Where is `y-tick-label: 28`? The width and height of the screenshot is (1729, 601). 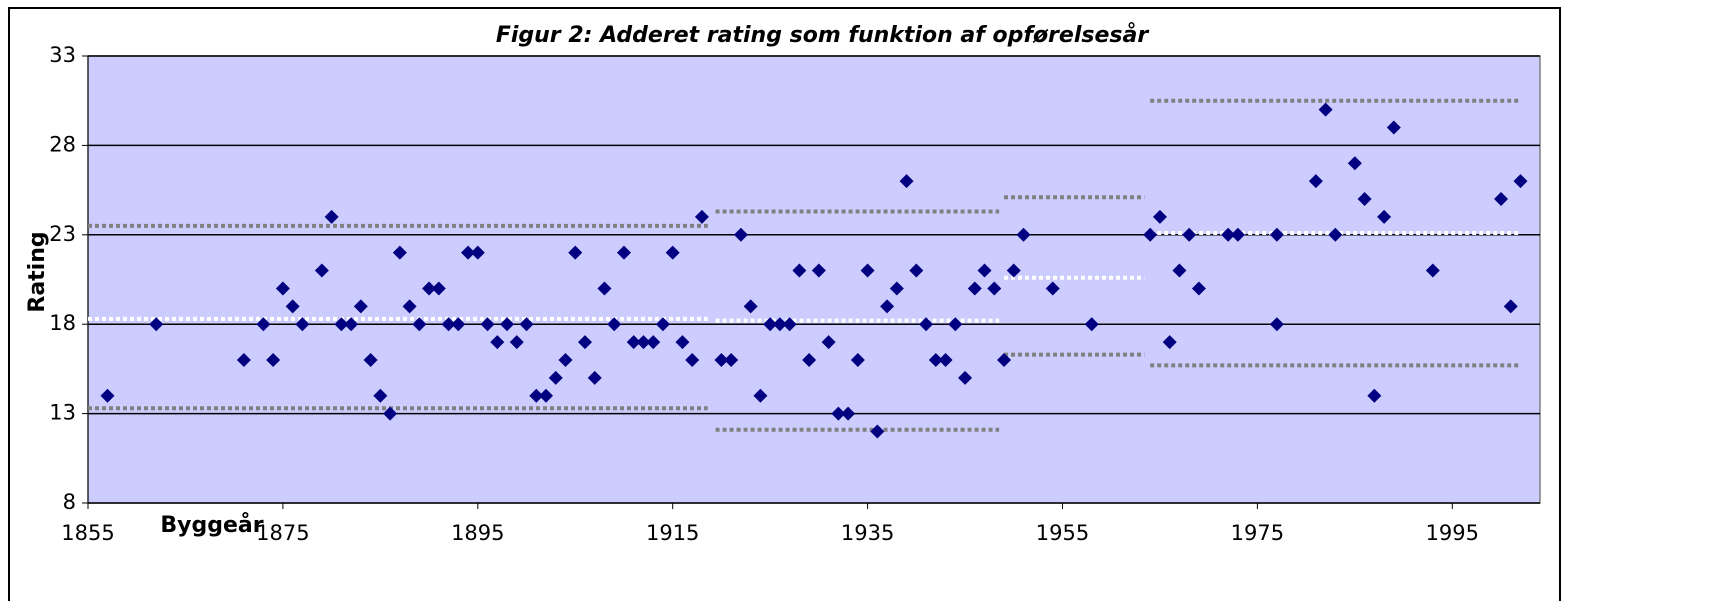 y-tick-label: 28 is located at coordinates (62, 144).